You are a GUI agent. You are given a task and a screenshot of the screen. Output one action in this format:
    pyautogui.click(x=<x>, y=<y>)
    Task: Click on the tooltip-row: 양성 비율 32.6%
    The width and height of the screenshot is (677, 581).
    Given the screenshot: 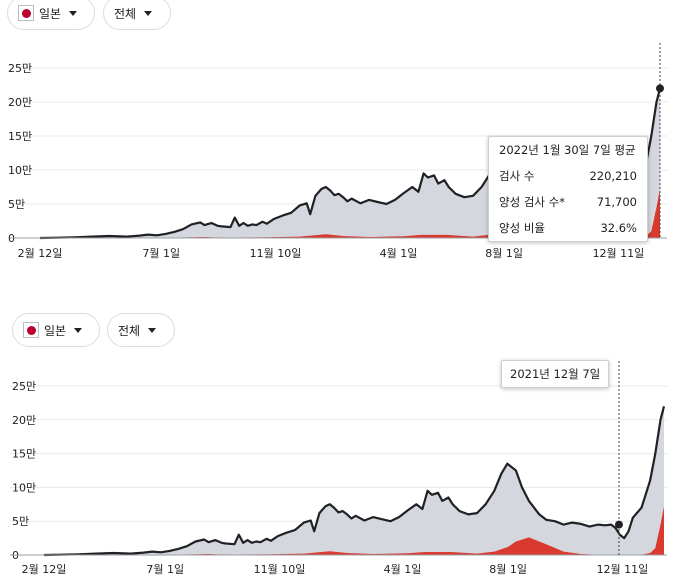 What is the action you would take?
    pyautogui.click(x=568, y=228)
    